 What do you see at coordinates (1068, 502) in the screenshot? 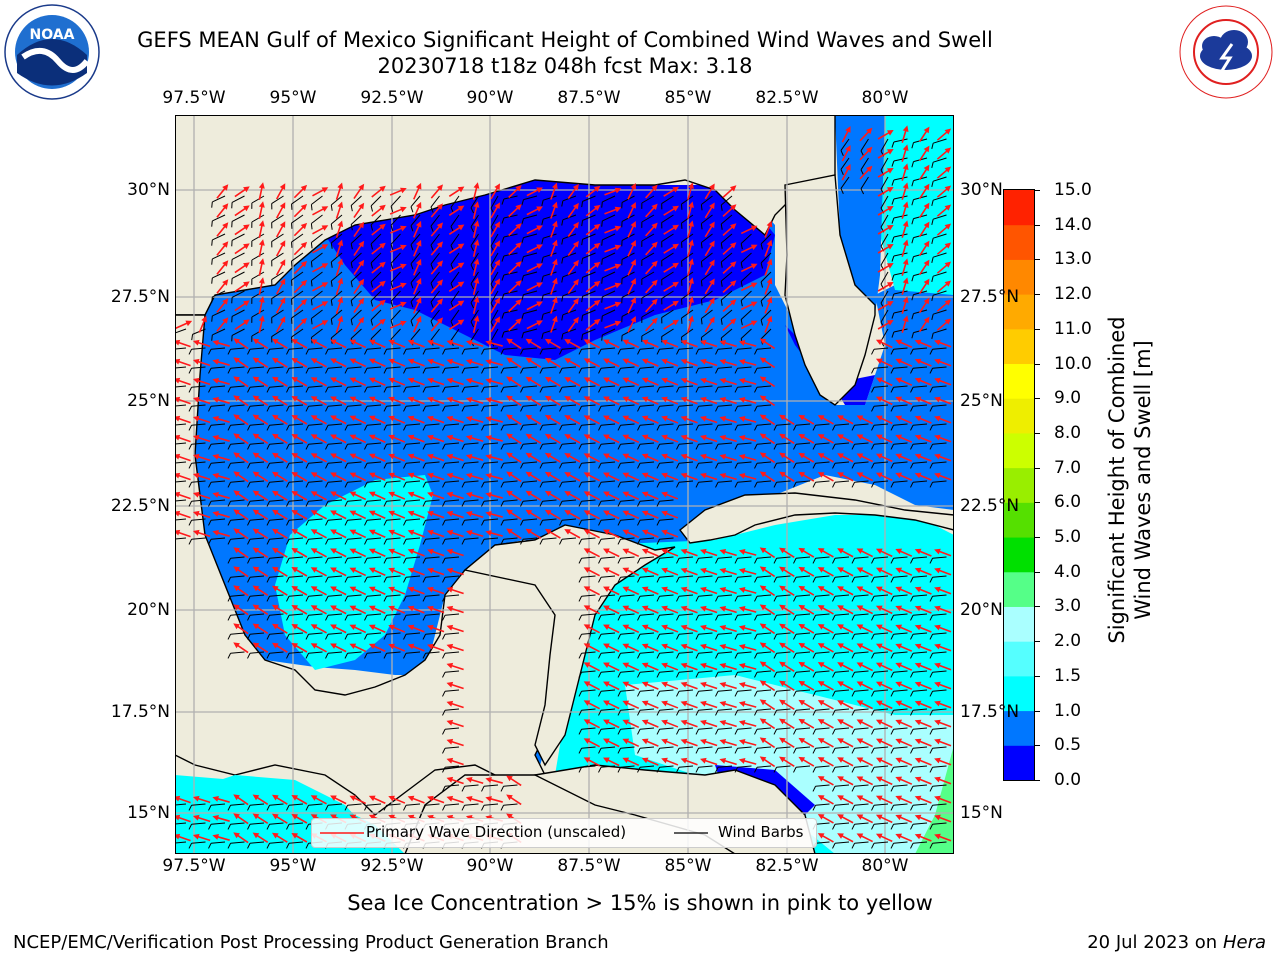
I see `colorbar-tick-label: 6.0` at bounding box center [1068, 502].